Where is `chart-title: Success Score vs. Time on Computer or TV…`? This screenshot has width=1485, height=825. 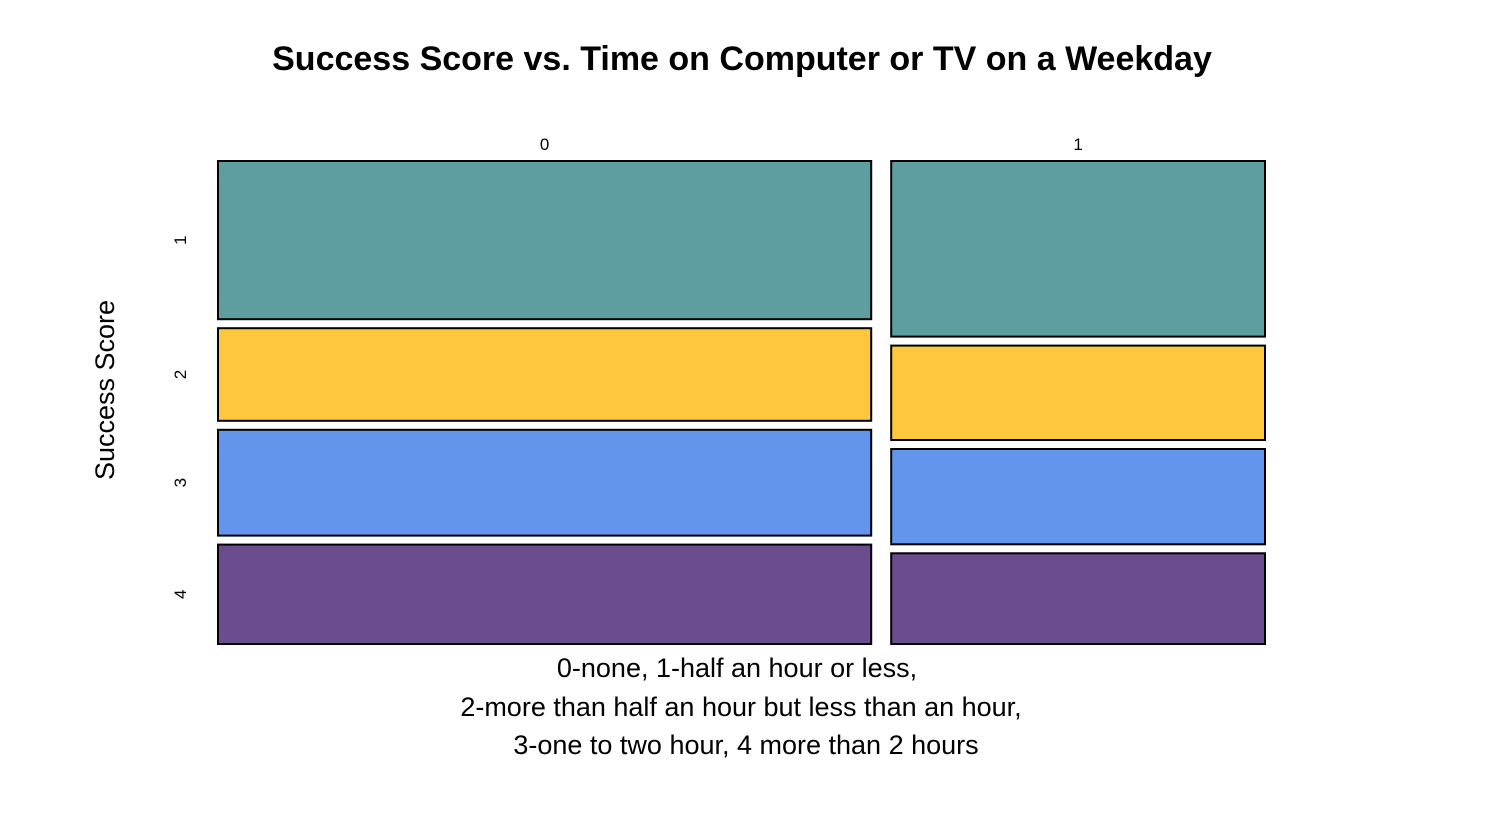
chart-title: Success Score vs. Time on Computer or TV… is located at coordinates (742, 59).